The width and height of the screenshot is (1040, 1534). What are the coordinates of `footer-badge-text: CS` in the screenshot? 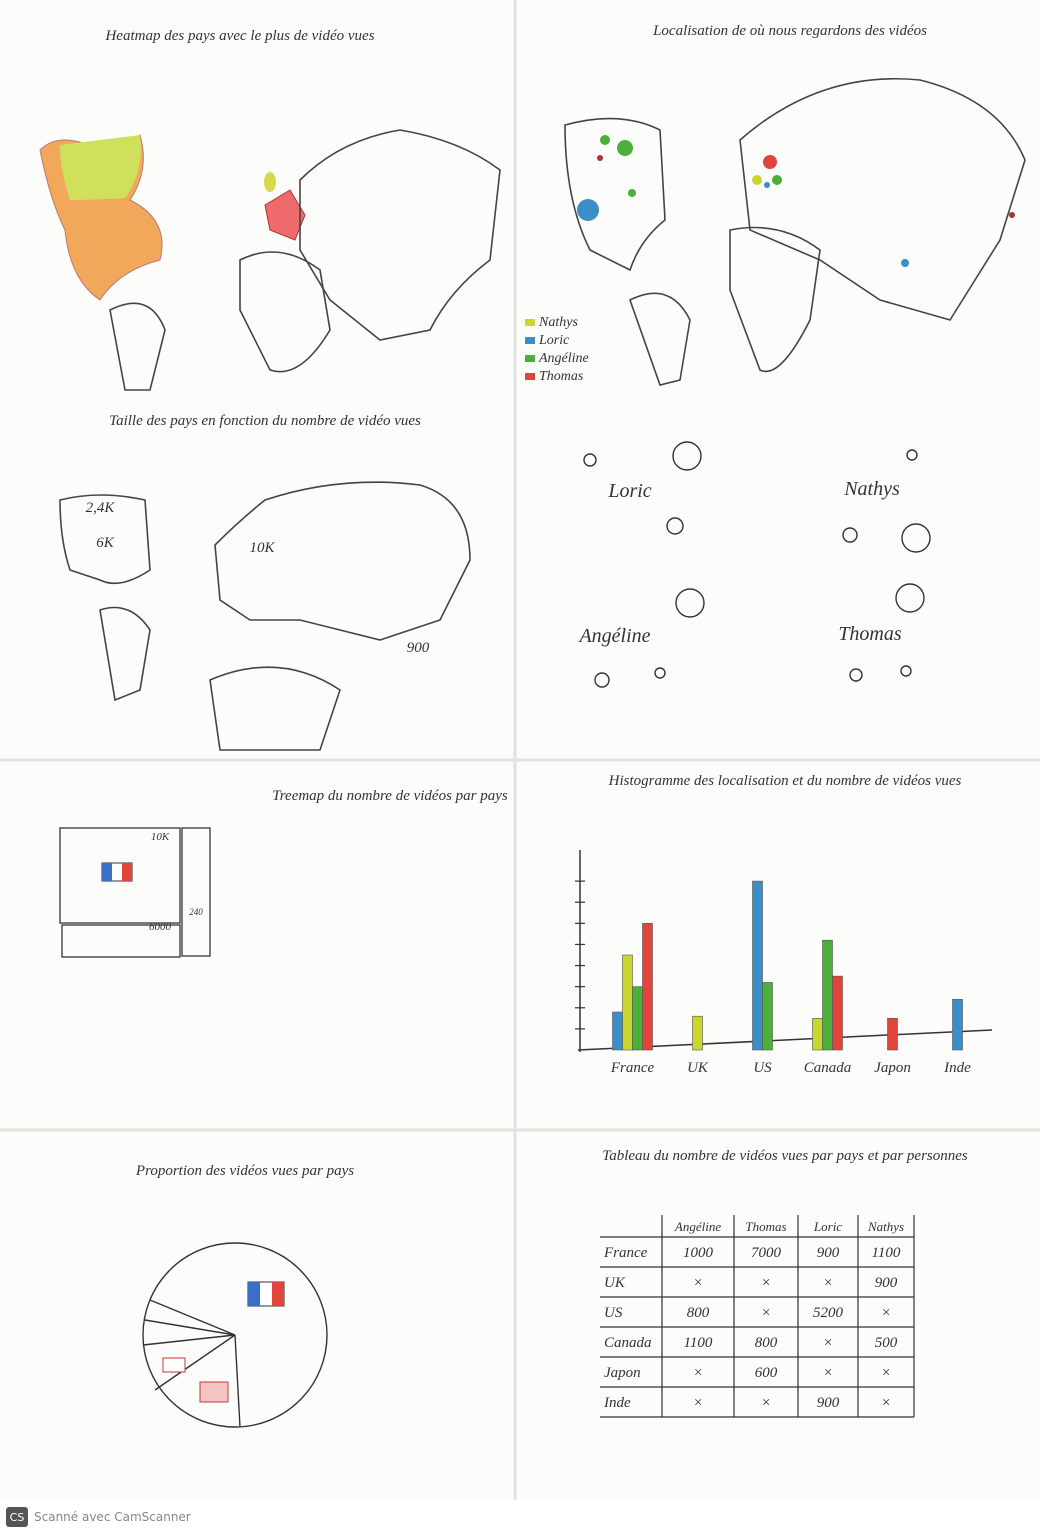 It's located at (17, 1517).